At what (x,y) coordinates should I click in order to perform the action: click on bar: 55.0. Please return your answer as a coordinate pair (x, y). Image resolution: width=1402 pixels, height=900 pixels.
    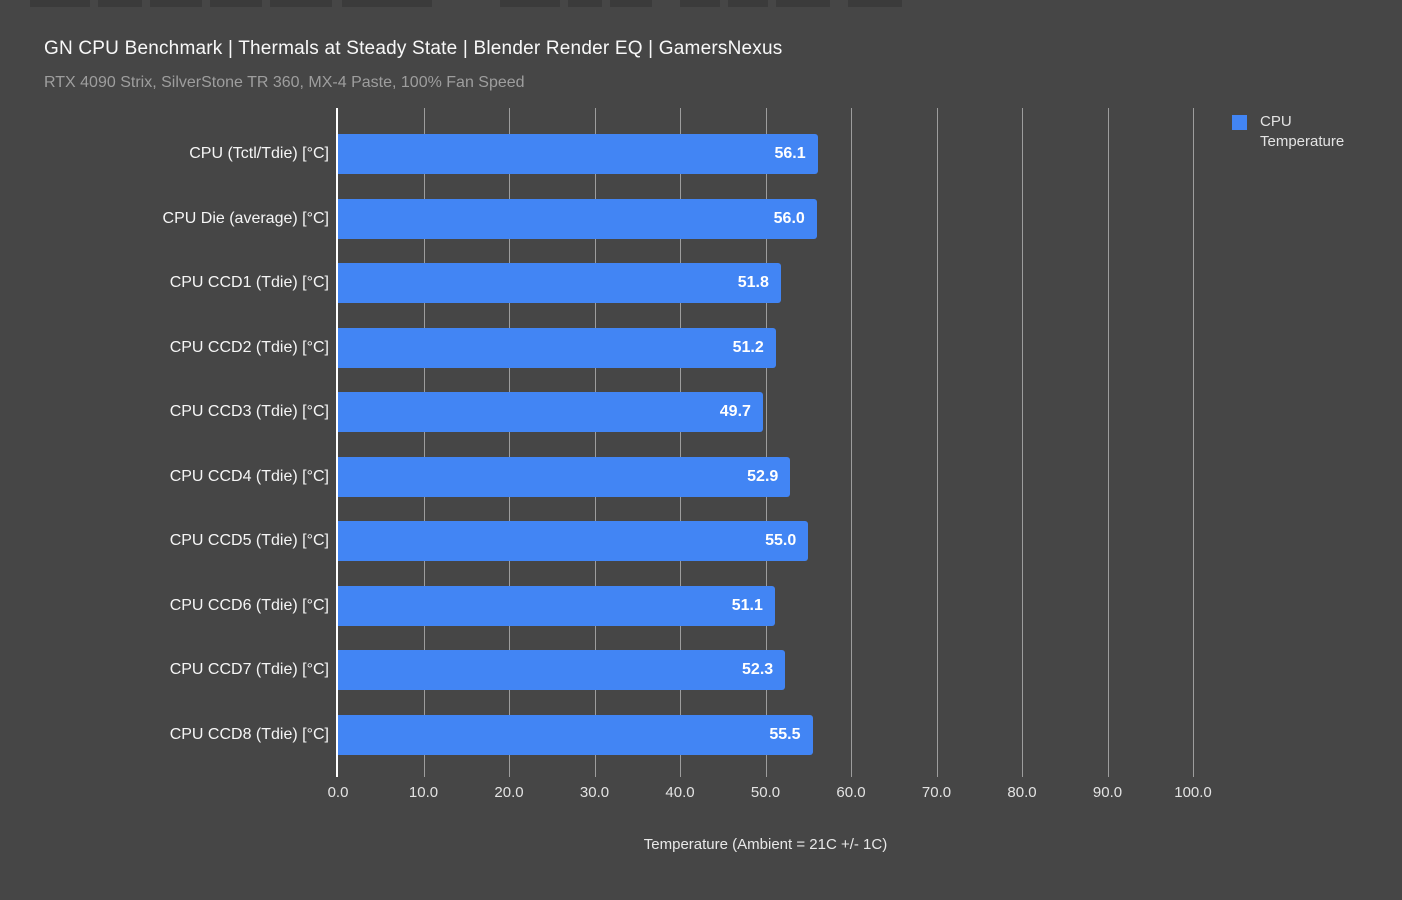
    Looking at the image, I should click on (573, 541).